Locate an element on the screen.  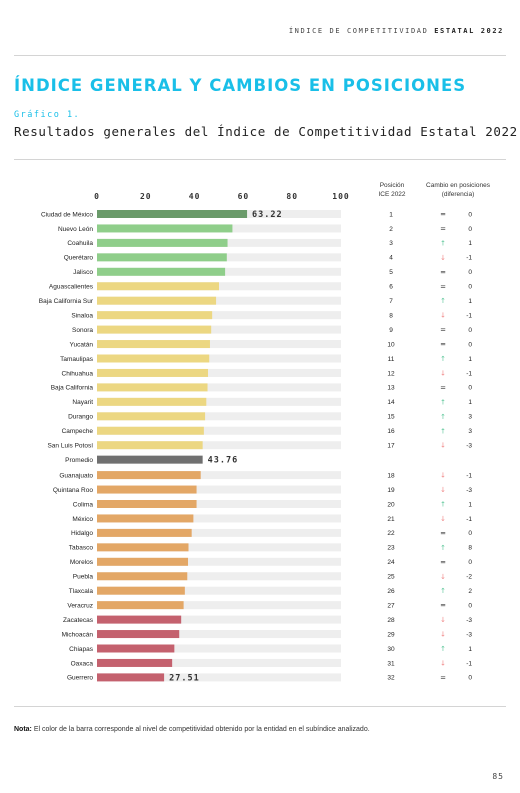
bar-tabasco is located at coordinates (143, 547).